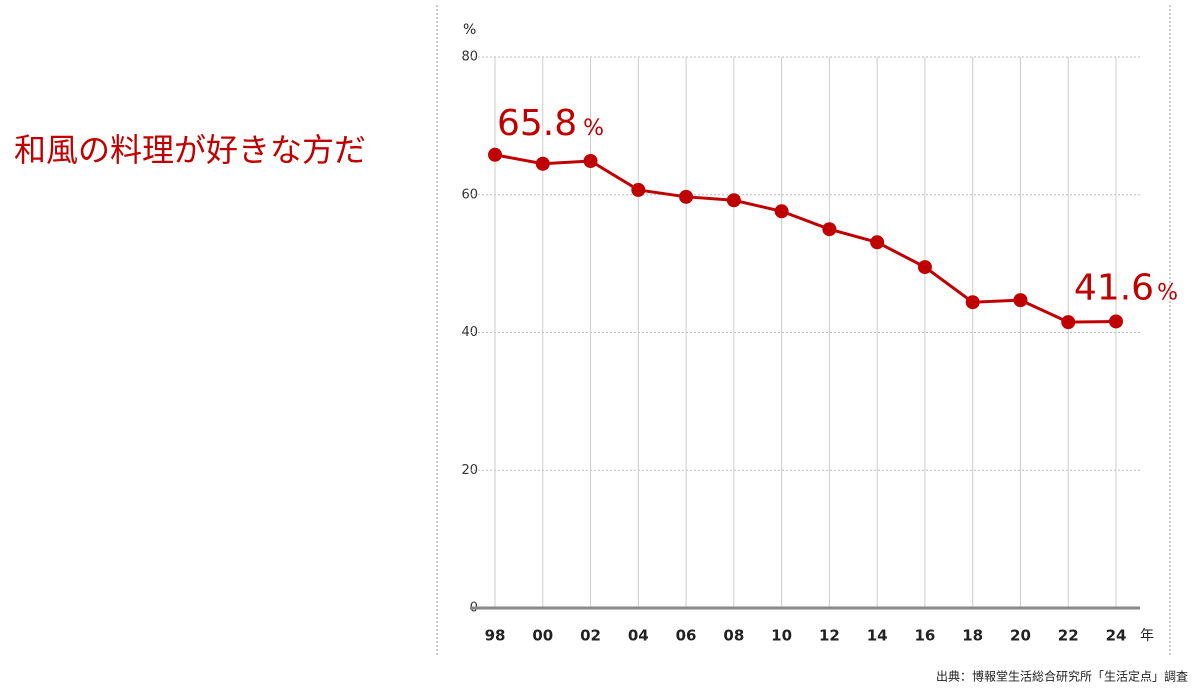  Describe the element at coordinates (1116, 636) in the screenshot. I see `x-tick-label: 24` at that location.